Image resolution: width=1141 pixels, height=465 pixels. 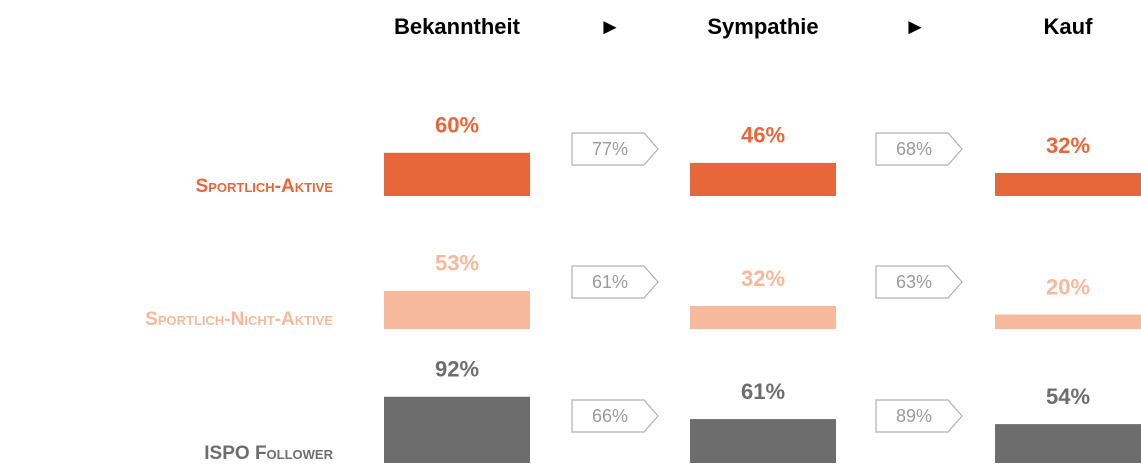 I want to click on value-label: 46%, so click(x=763, y=135).